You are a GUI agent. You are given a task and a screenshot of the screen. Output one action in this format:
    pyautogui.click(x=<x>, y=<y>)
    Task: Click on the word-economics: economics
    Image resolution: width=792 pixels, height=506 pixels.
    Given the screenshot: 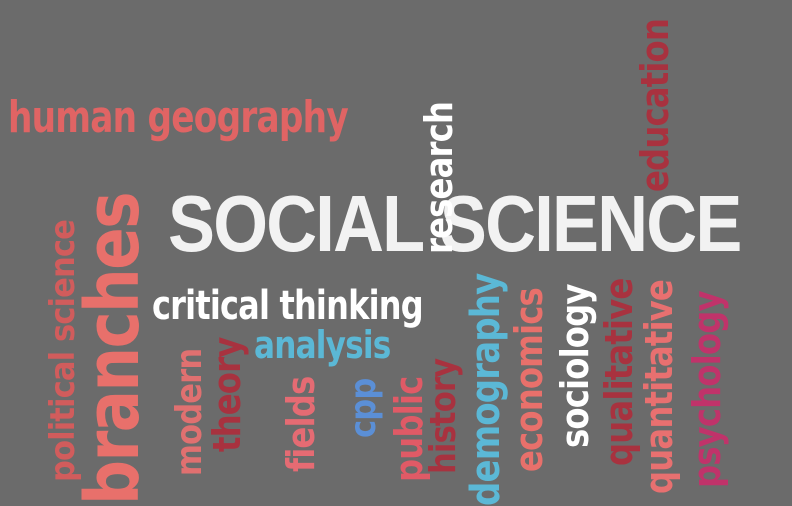 What is the action you would take?
    pyautogui.click(x=529, y=380)
    